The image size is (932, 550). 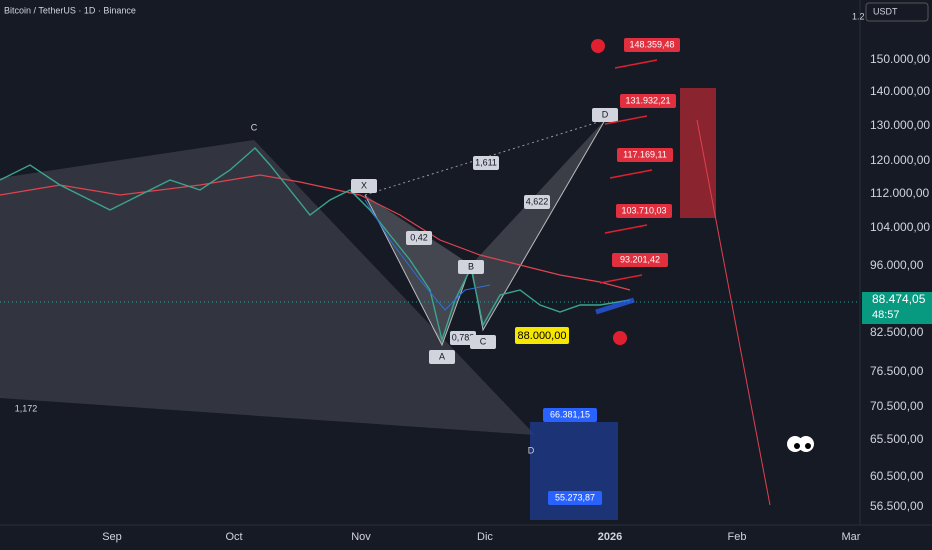 I want to click on time-tick-label: Dic, so click(x=485, y=537).